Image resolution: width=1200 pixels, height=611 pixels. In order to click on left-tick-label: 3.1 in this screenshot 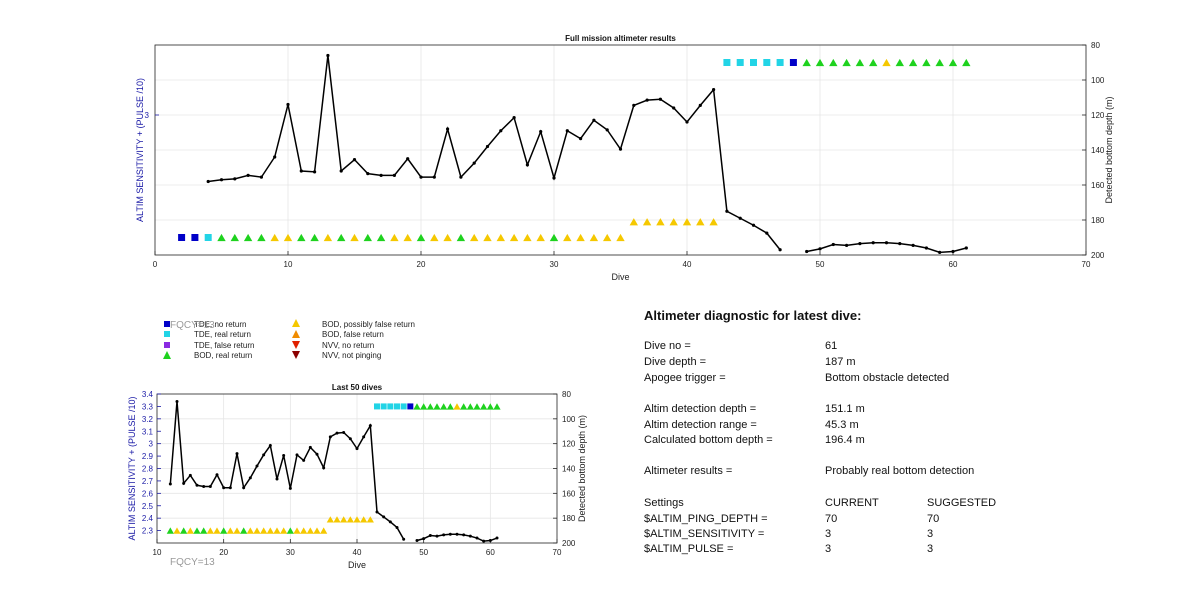, I will do `click(148, 431)`.